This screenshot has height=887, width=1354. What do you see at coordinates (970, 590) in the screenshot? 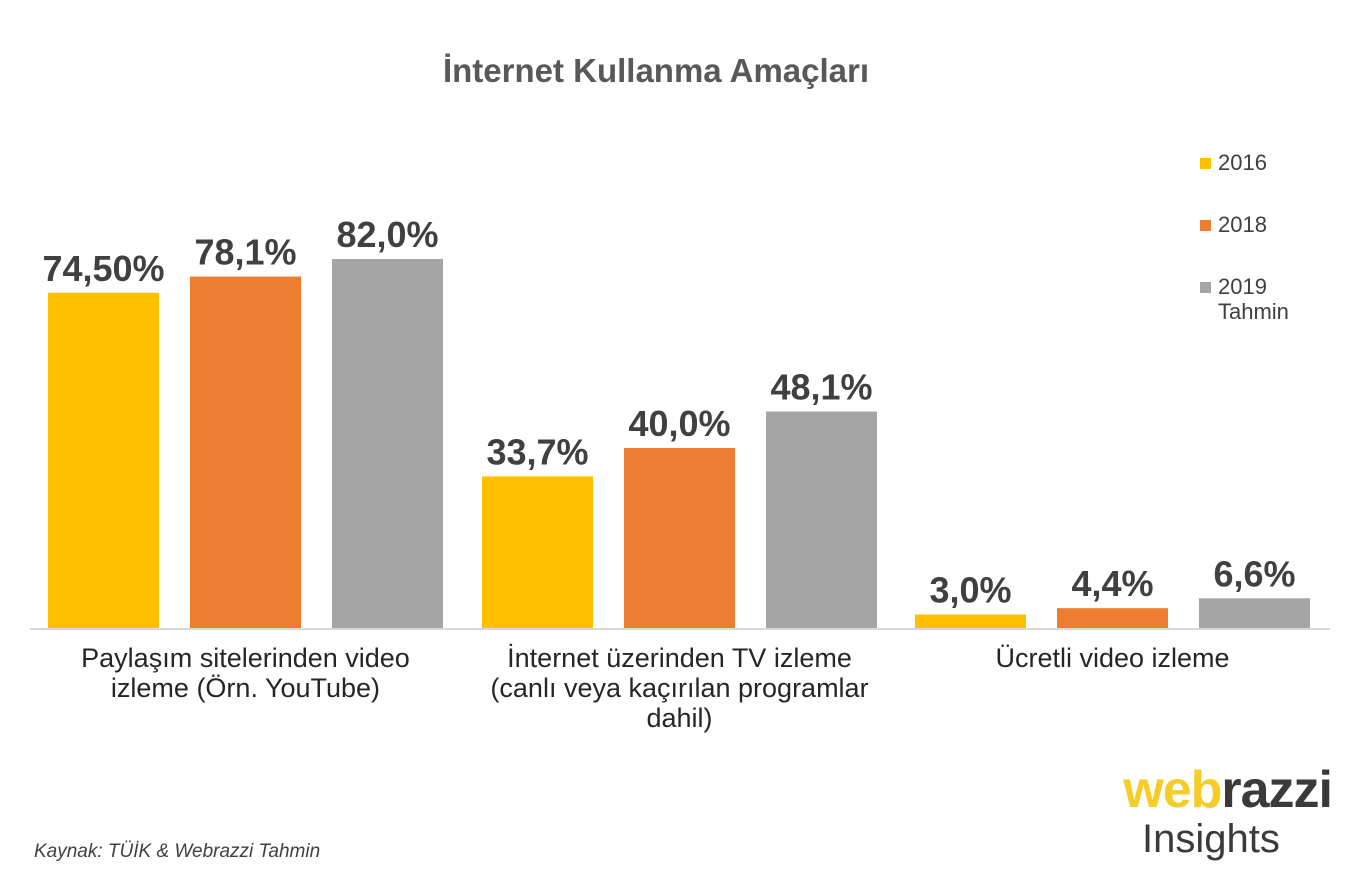
I see `data-label-2016-cat3: 3,0%` at bounding box center [970, 590].